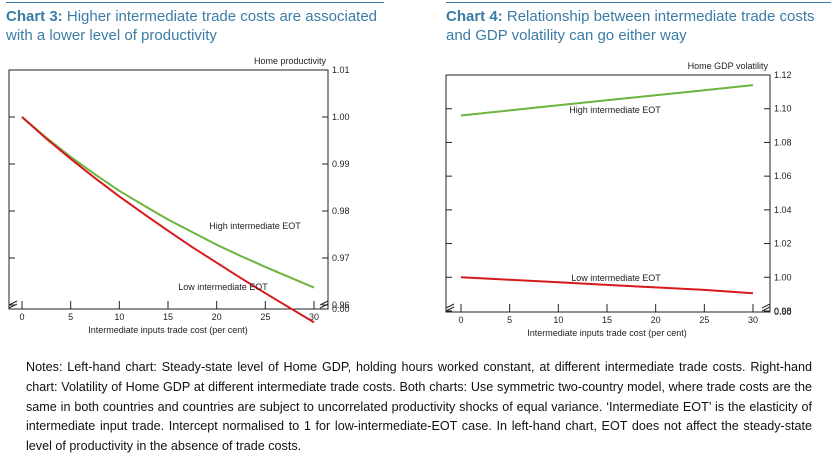  Describe the element at coordinates (656, 320) in the screenshot. I see `chart4-x-tick-label: 20` at that location.